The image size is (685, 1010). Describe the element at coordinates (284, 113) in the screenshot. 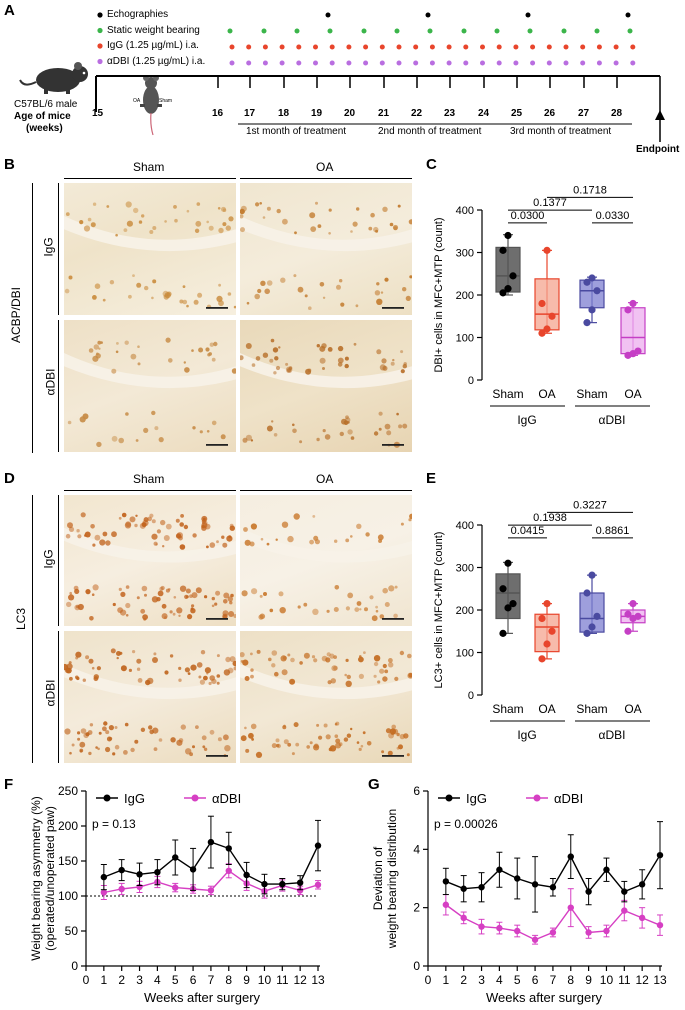

I see `week-label: 18` at that location.